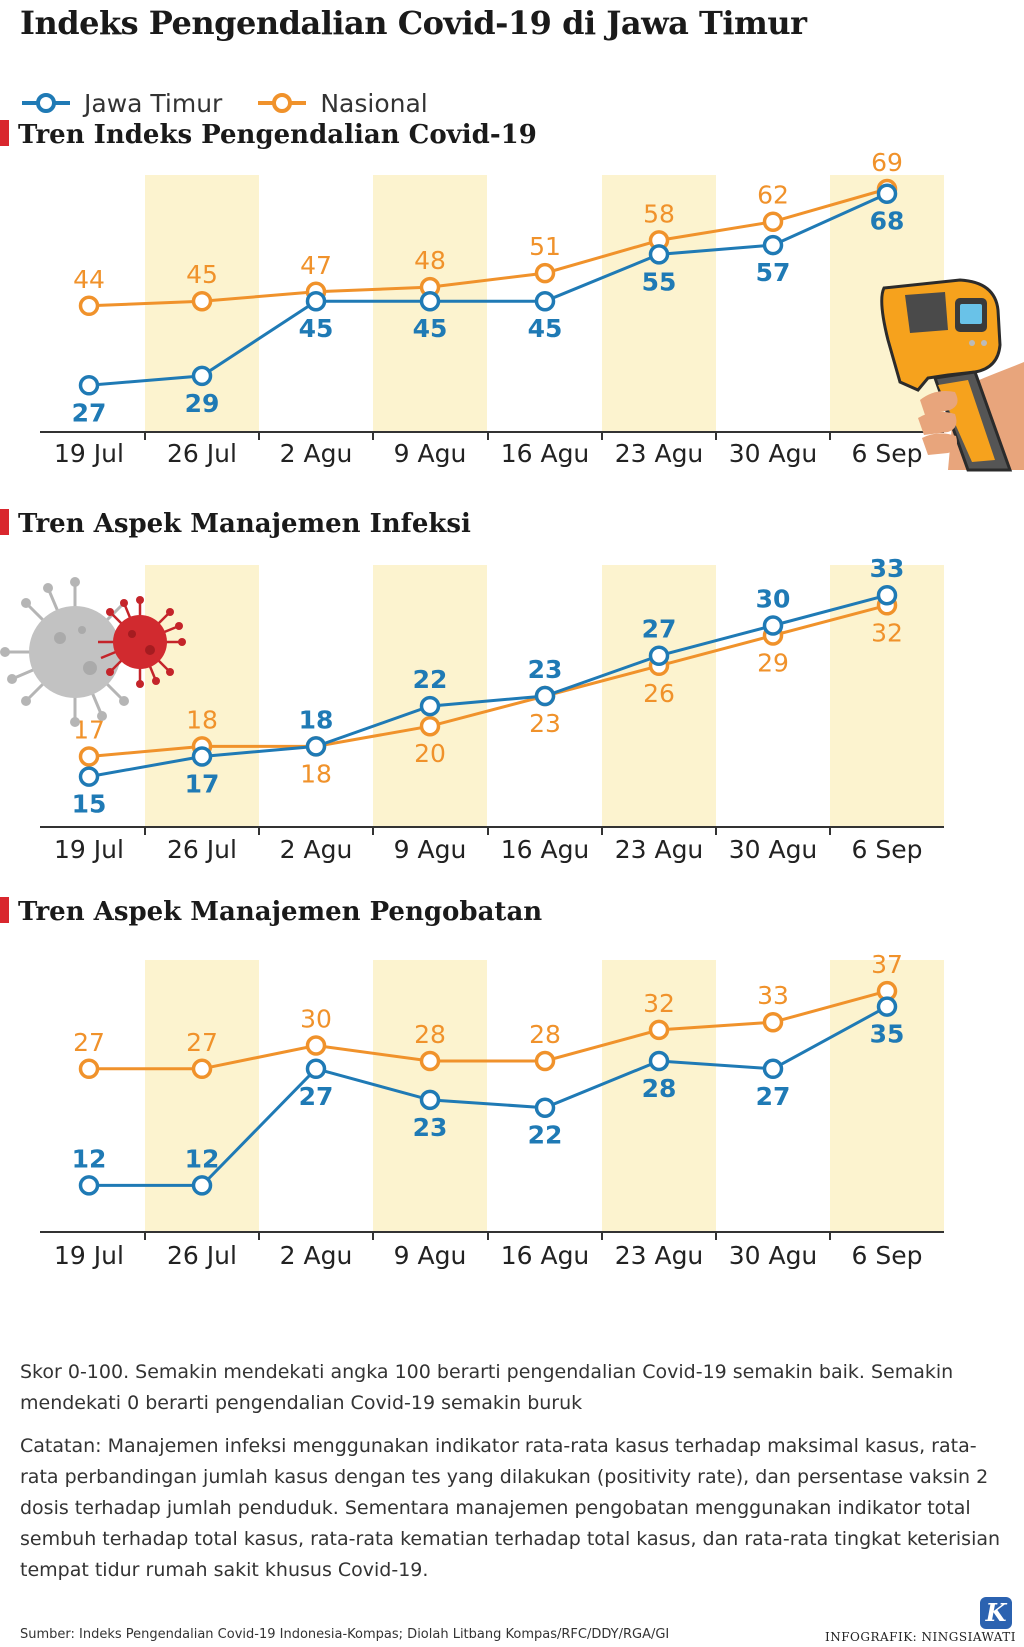  I want to click on legend: Jawa Timur Nasional, so click(241, 103).